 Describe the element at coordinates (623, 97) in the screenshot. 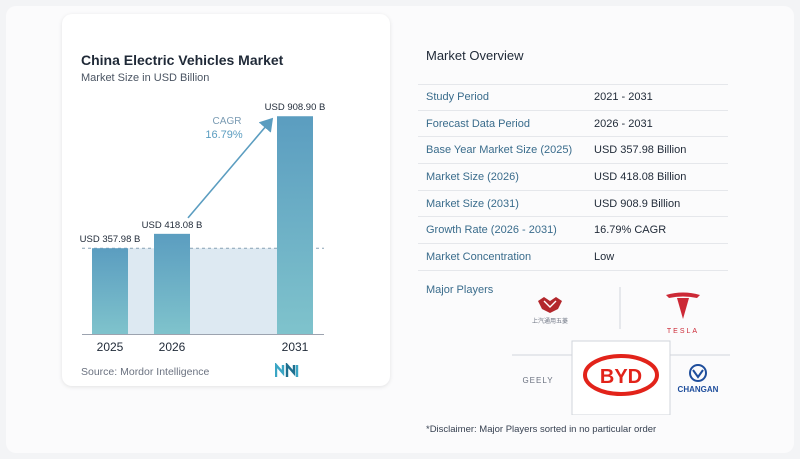

I see `overview-row-value: 2021 - 2031` at that location.